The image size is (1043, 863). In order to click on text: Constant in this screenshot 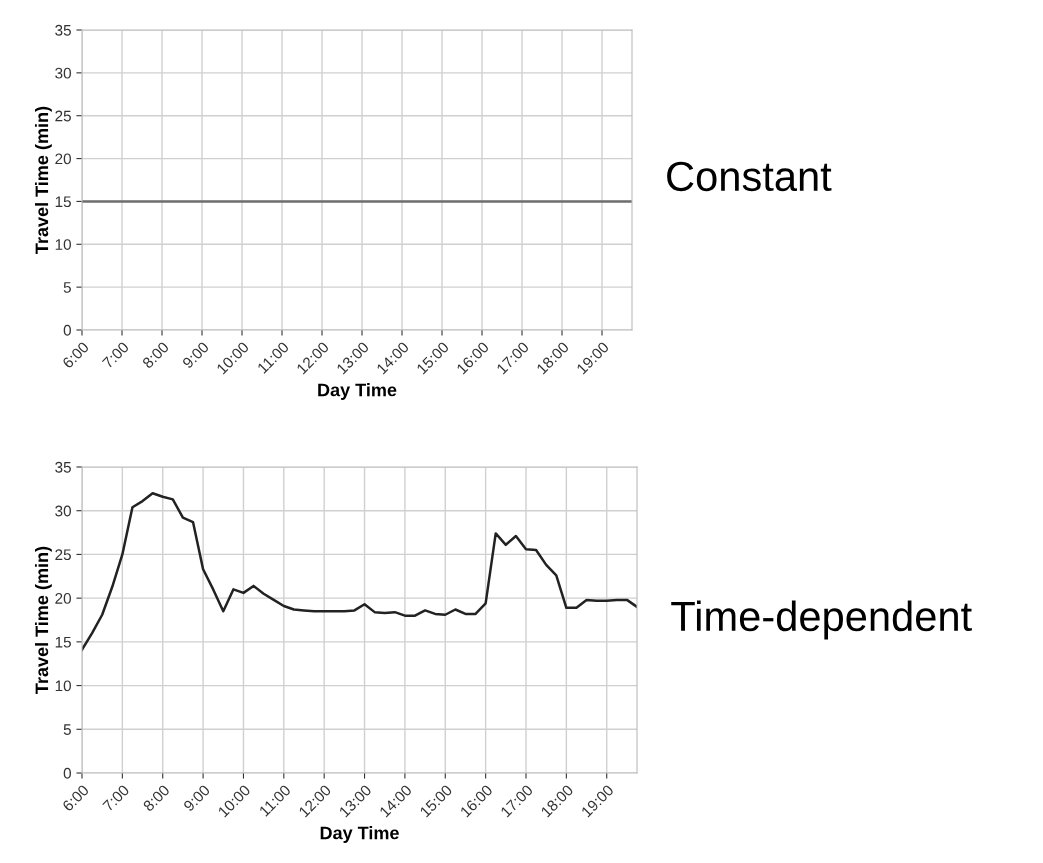, I will do `click(749, 176)`.